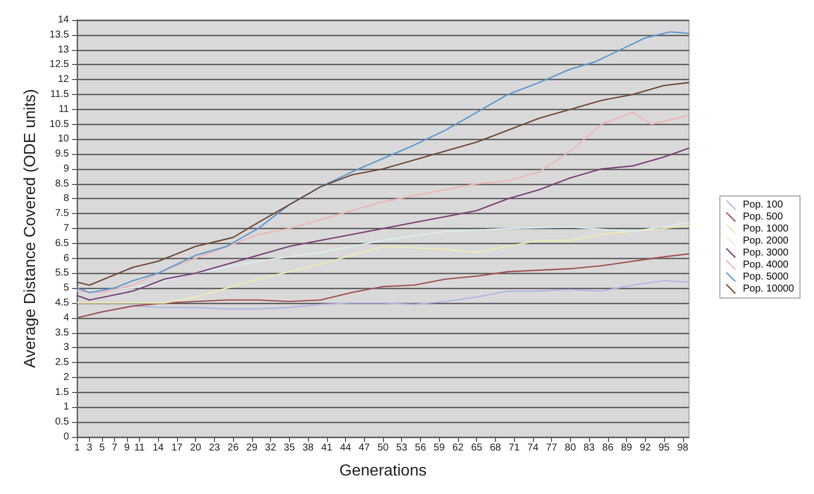 The image size is (814, 494). I want to click on x-axis-title: Generations, so click(383, 471).